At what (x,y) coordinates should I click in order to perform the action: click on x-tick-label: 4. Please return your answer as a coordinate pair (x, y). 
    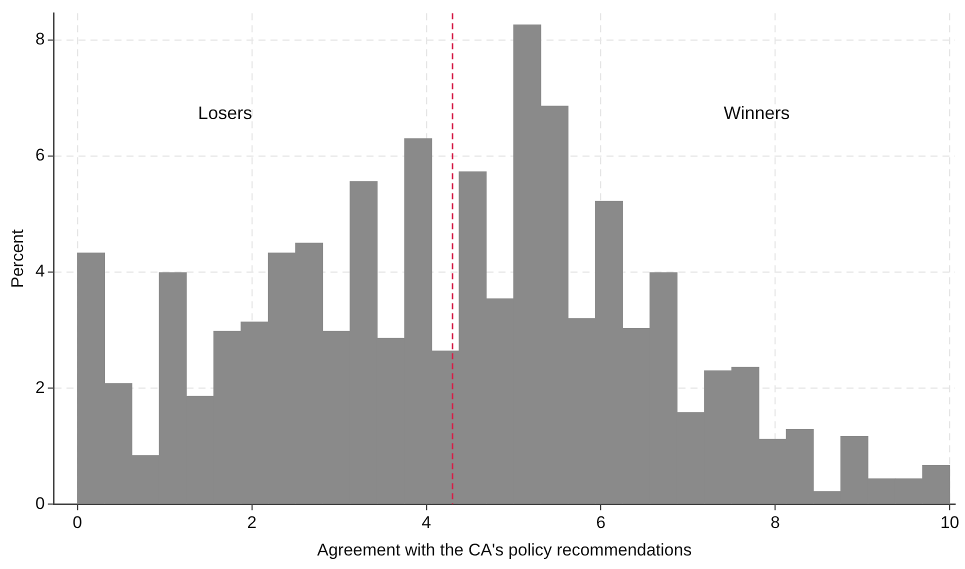
    Looking at the image, I should click on (427, 522).